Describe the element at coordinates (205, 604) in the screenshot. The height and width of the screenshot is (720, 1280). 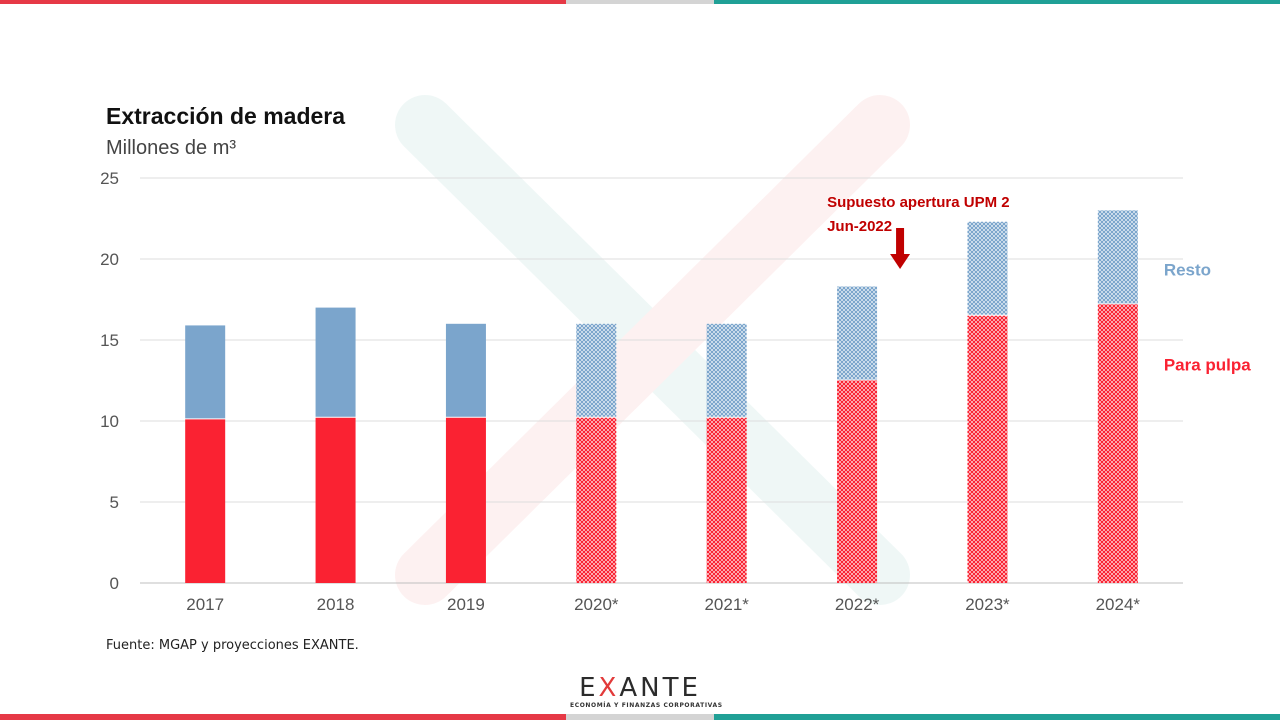
I see `x-tick-label: 2017` at that location.